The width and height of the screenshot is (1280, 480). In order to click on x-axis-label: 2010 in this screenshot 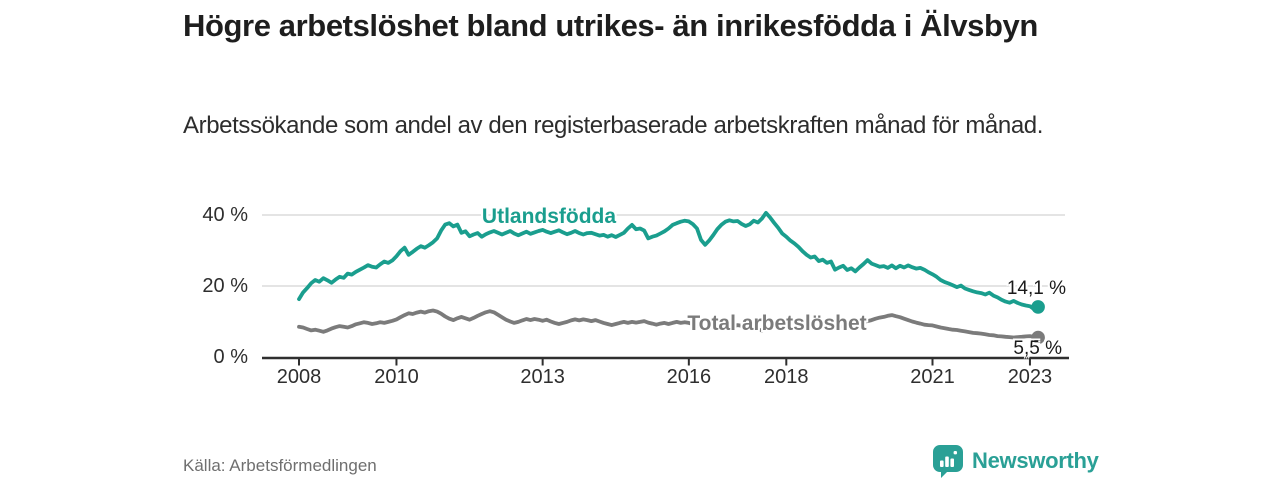, I will do `click(396, 377)`.